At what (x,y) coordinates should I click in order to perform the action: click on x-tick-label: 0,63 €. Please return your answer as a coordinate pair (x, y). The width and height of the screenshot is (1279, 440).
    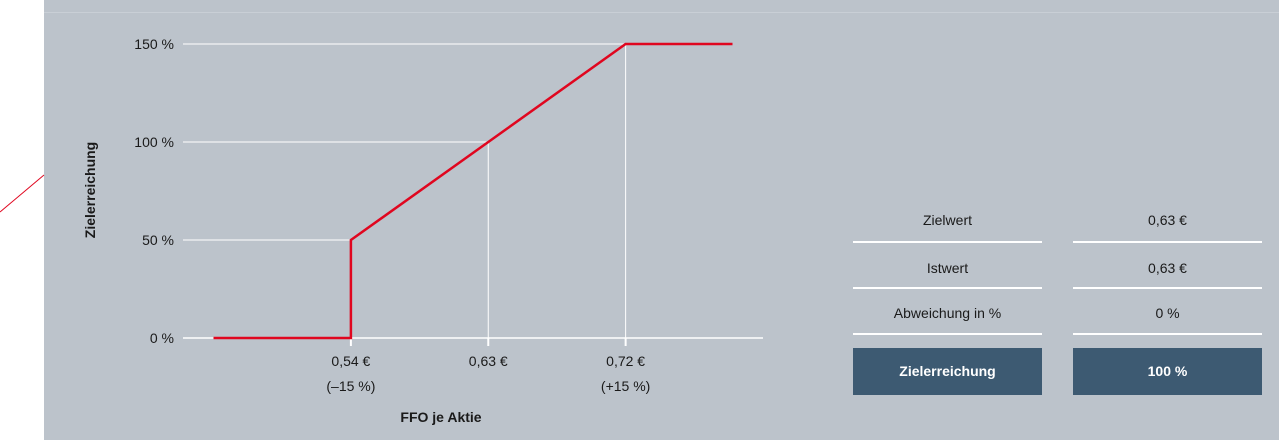
    Looking at the image, I should click on (488, 361).